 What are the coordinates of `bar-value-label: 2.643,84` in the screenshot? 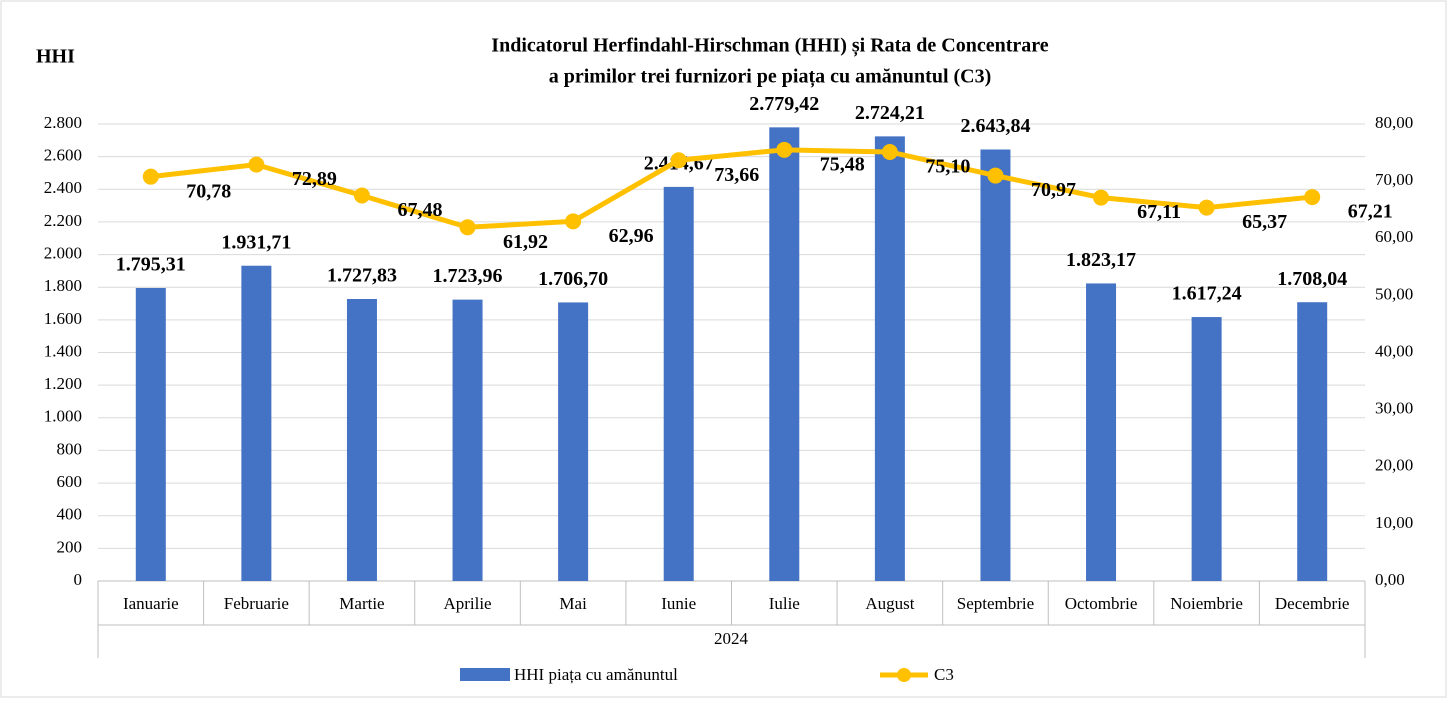 It's located at (995, 126).